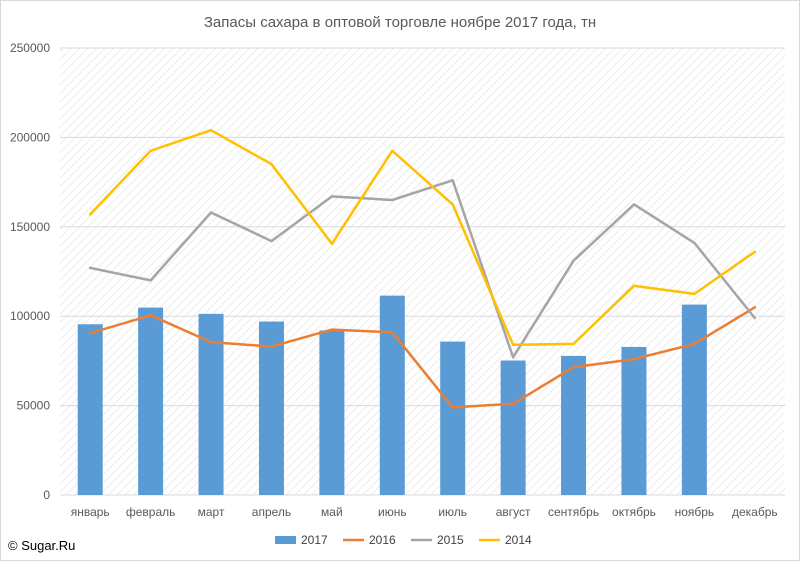 This screenshot has height=561, width=800. I want to click on copyright-text: © Sugar.Ru, so click(42, 545).